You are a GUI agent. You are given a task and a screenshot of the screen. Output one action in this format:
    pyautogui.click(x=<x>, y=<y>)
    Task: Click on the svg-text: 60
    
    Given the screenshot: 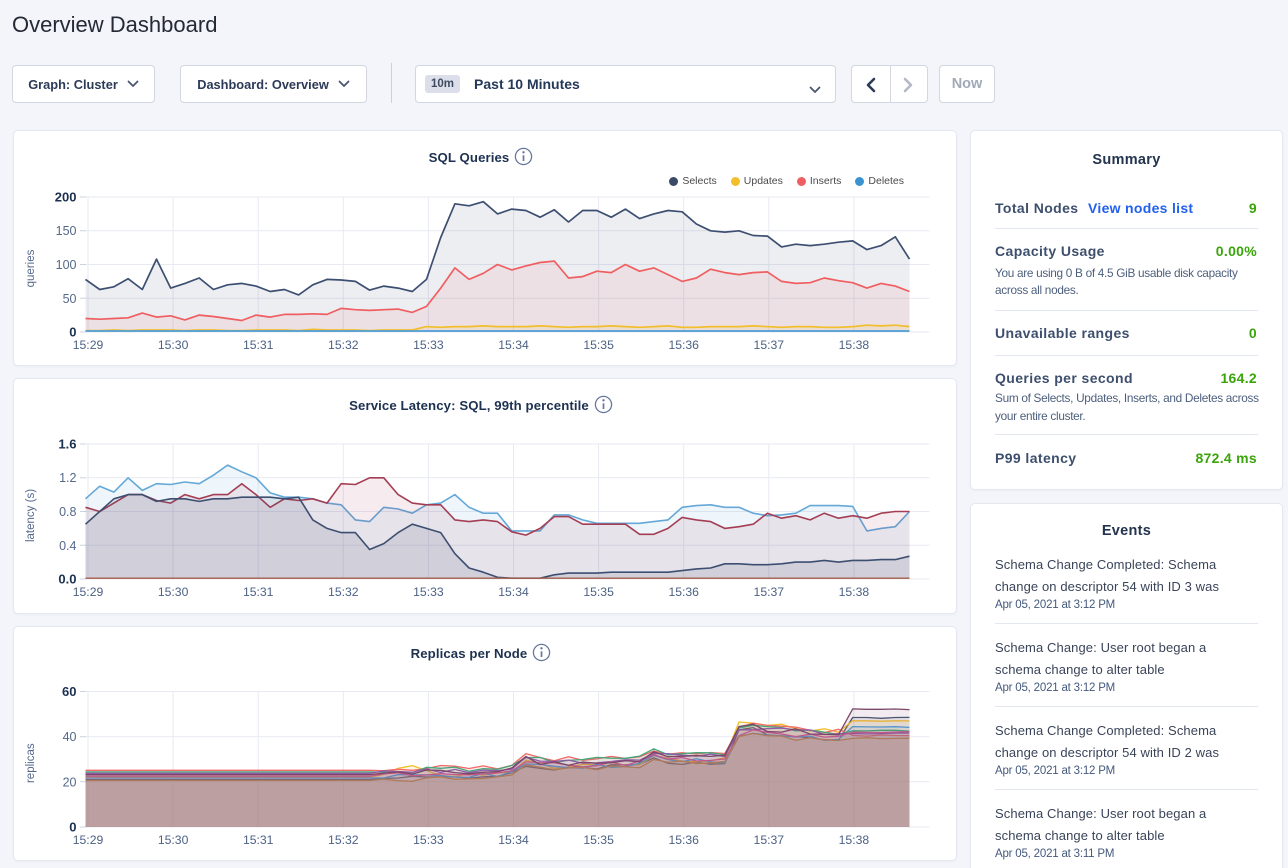 What is the action you would take?
    pyautogui.click(x=69, y=691)
    